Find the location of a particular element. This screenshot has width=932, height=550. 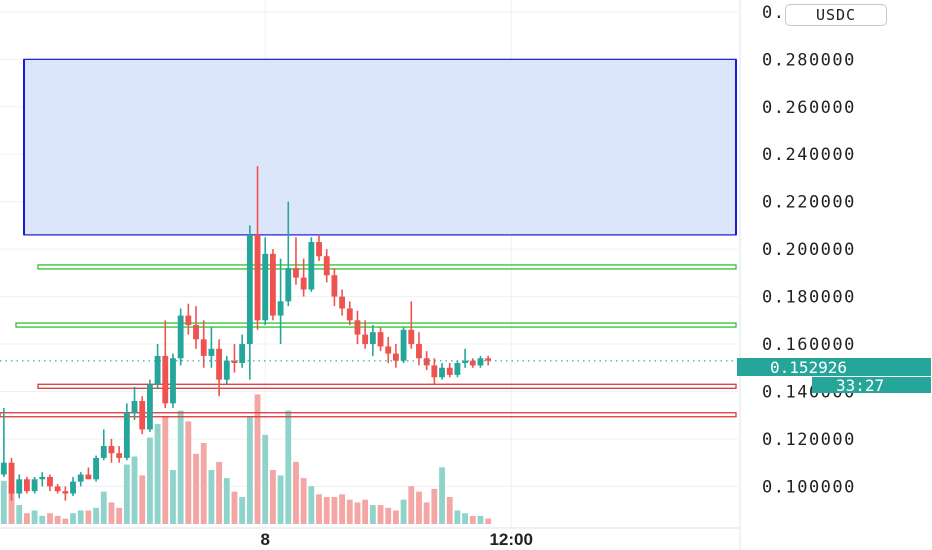

price-tick-label: 0.100000 is located at coordinates (809, 487).